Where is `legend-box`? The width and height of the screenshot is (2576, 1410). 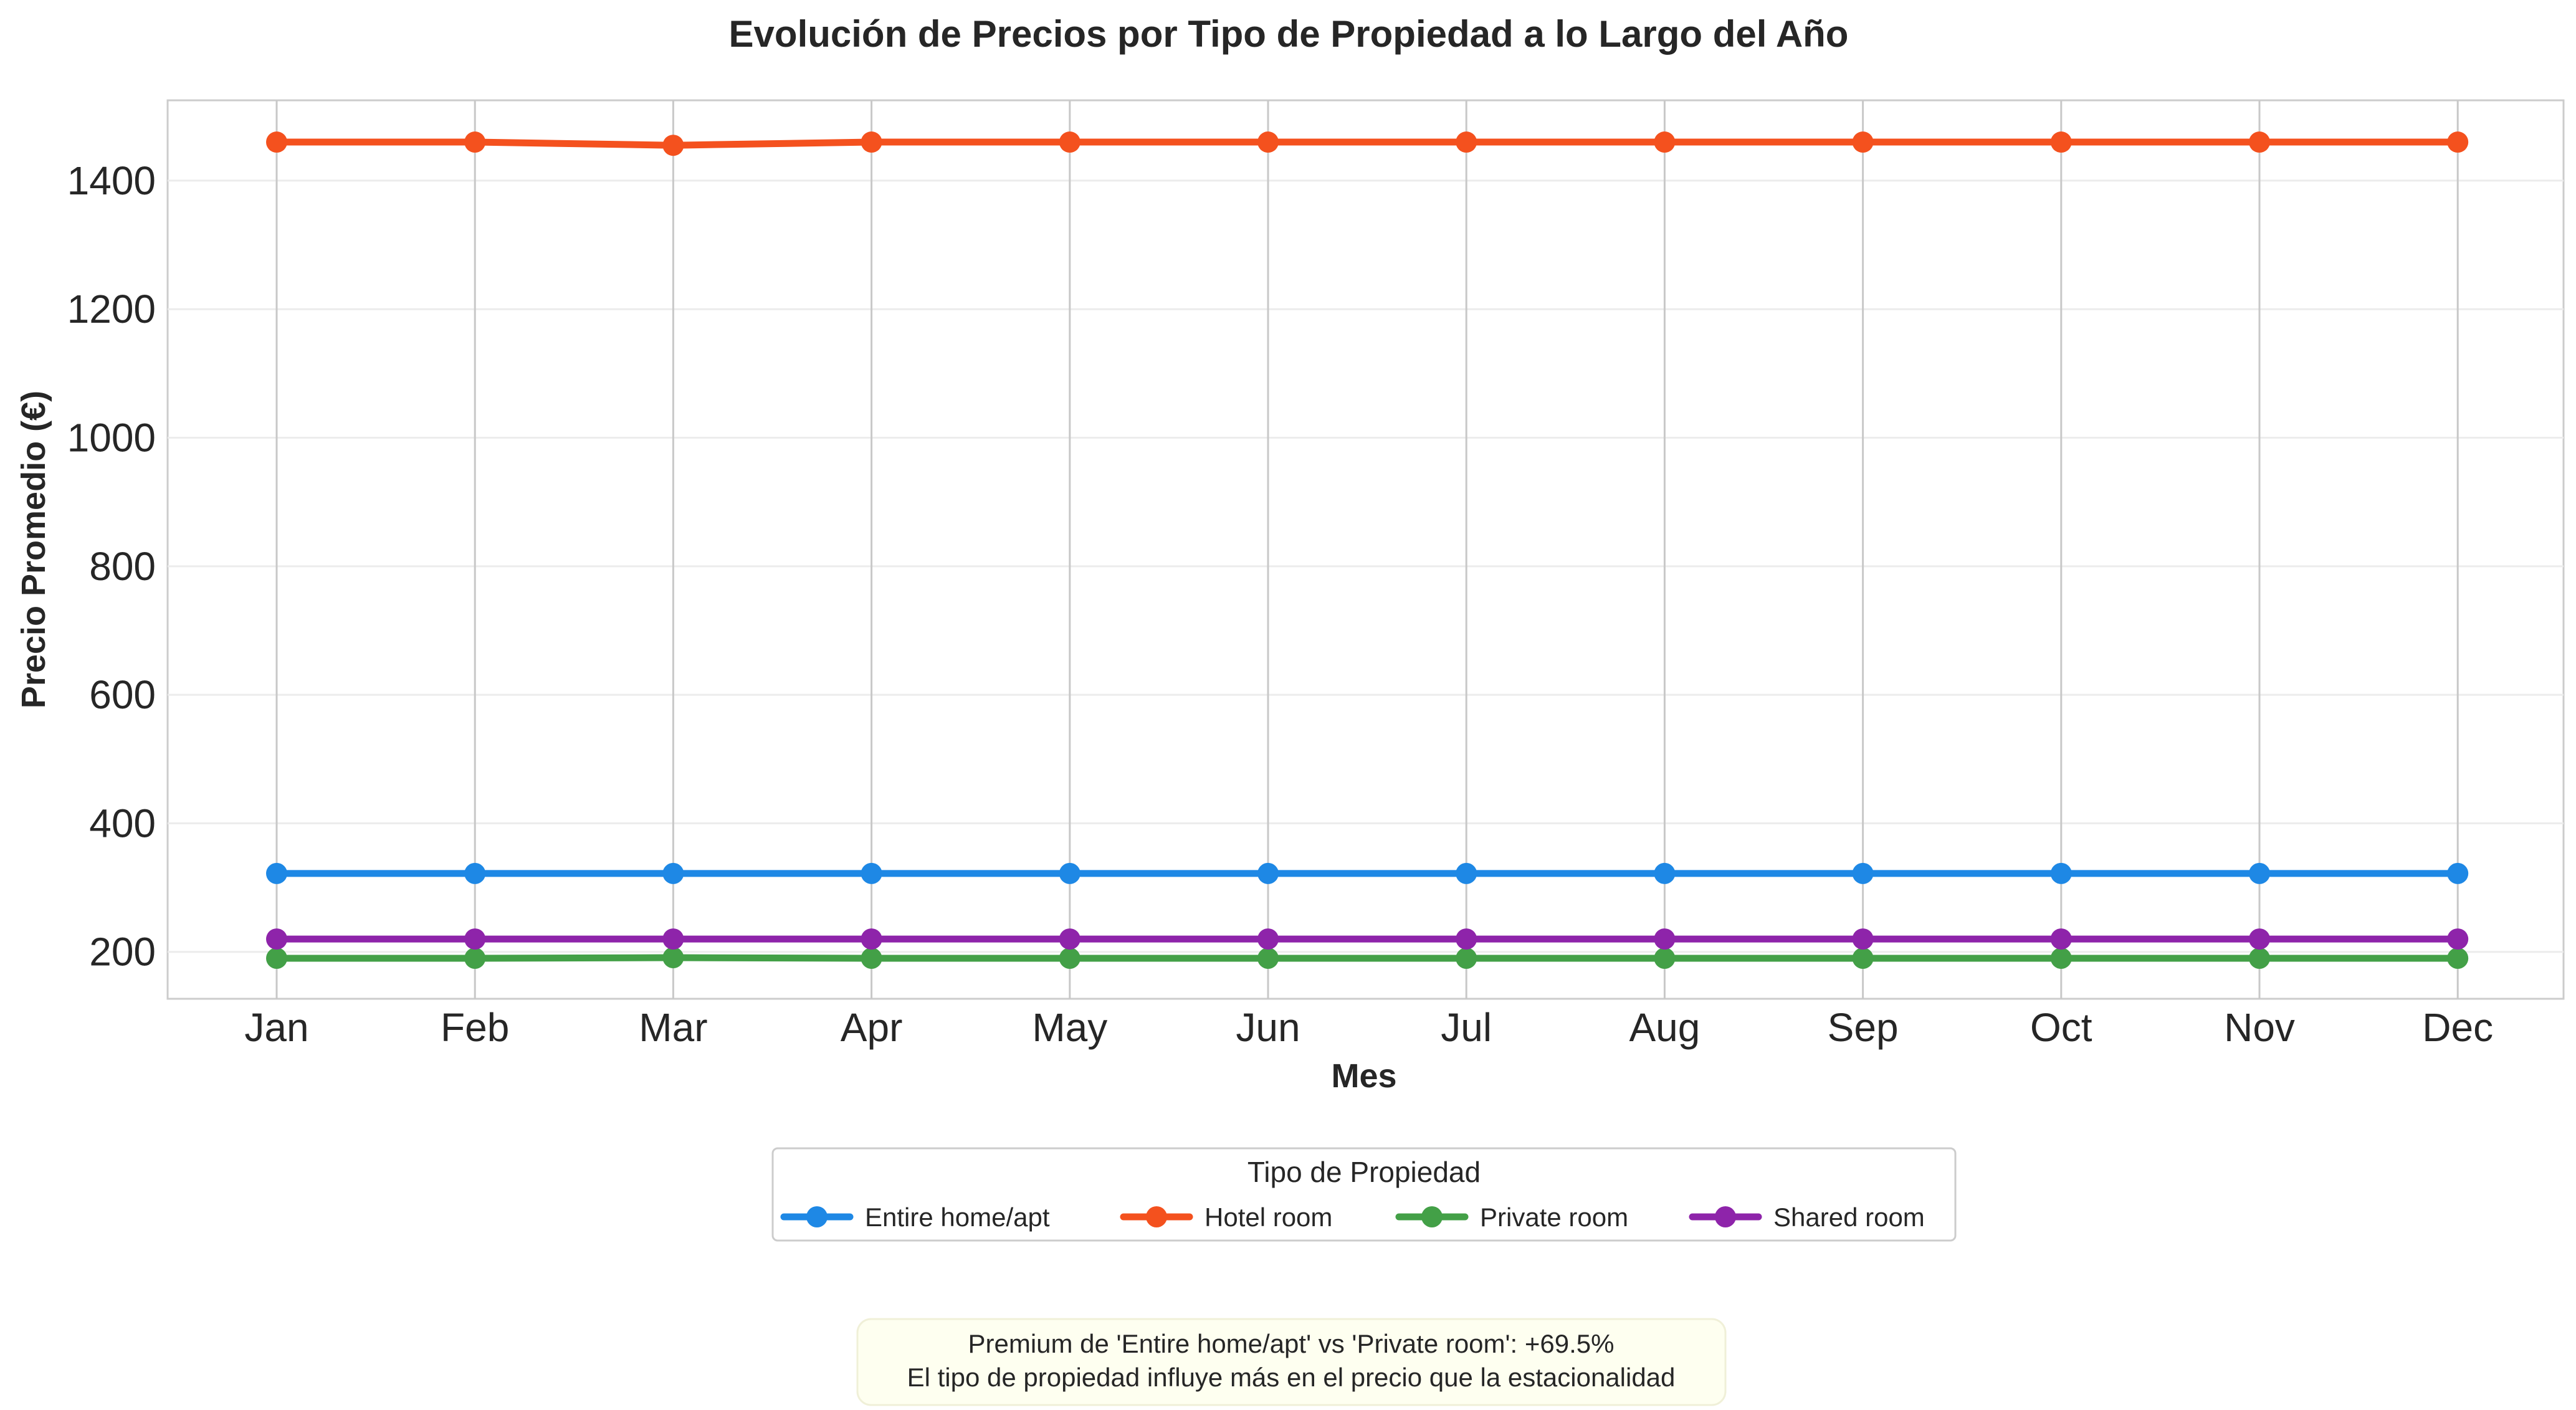 legend-box is located at coordinates (1364, 1194).